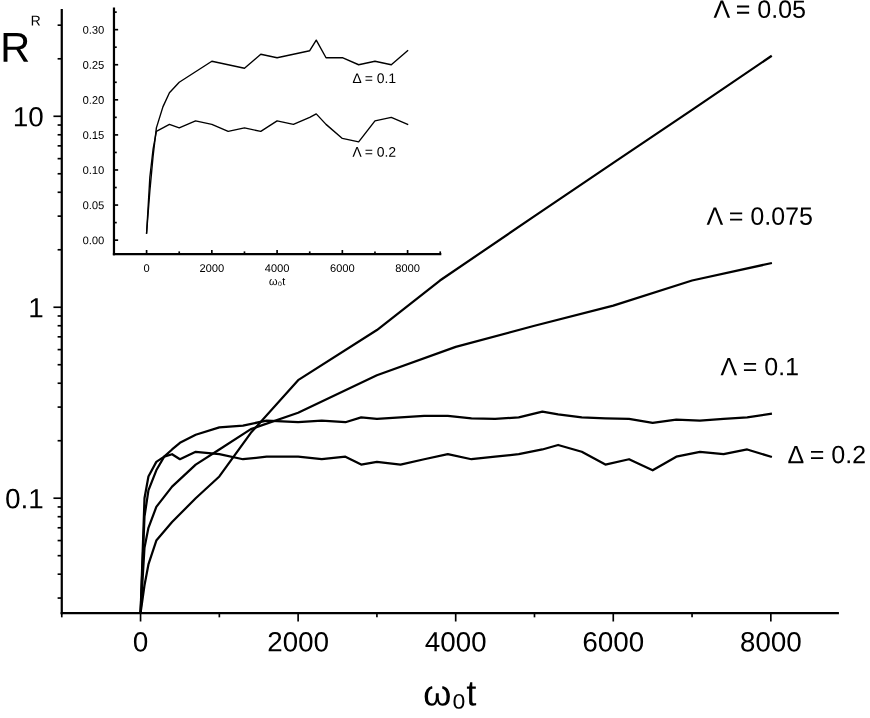 This screenshot has width=870, height=718. I want to click on y-axis-title: R, so click(16, 47).